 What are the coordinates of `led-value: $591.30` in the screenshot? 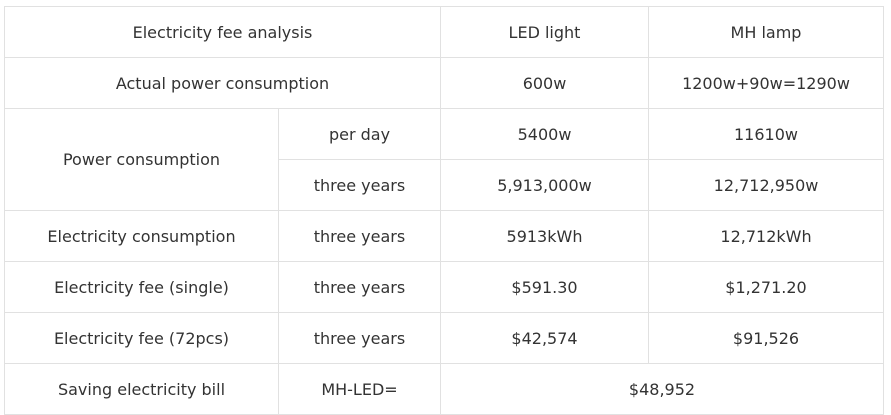 It's located at (544, 287).